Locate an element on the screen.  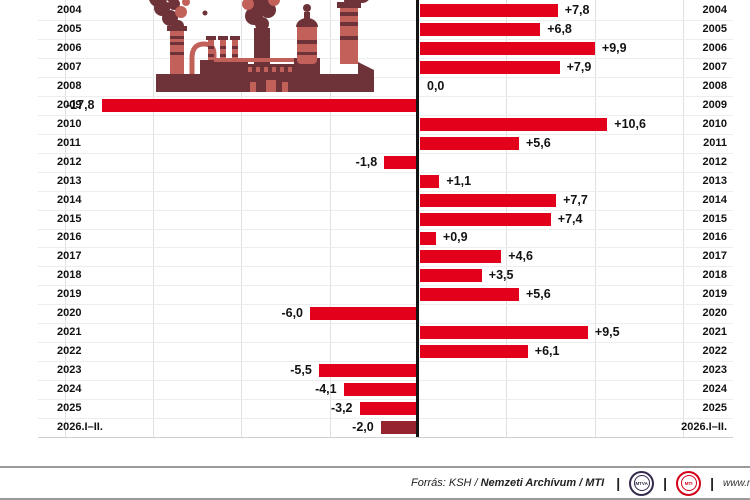
source-prefix: Forrás: KSH / is located at coordinates (444, 483).